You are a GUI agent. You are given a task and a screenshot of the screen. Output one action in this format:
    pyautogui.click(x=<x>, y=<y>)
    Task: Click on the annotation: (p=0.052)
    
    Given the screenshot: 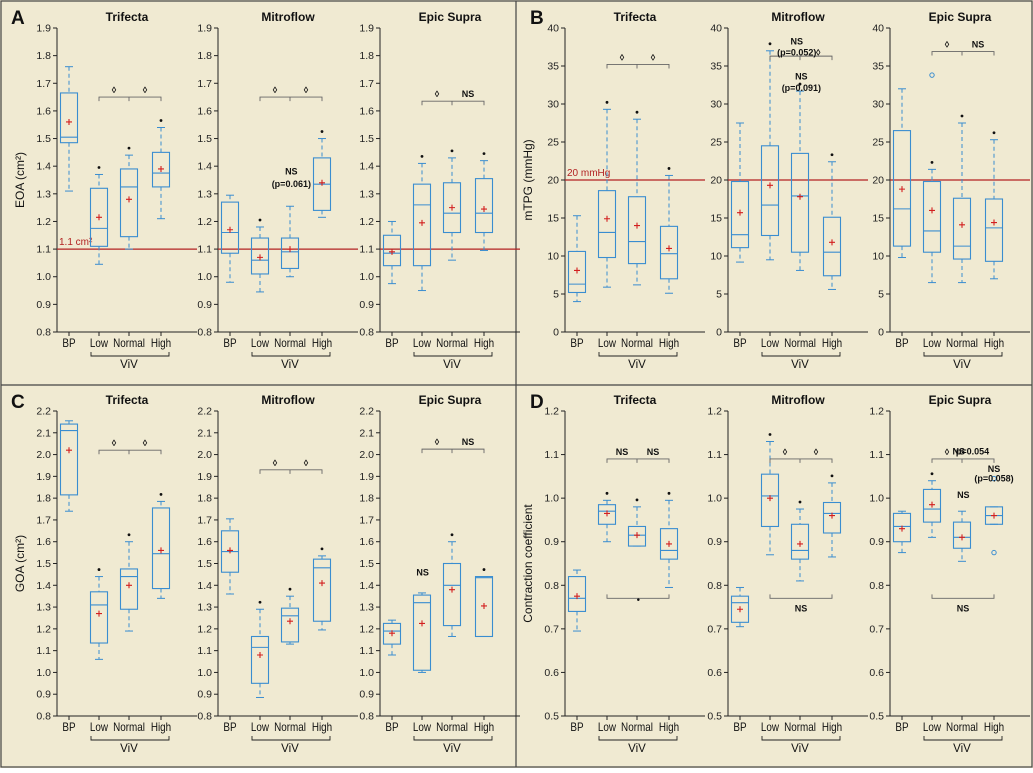 What is the action you would take?
    pyautogui.click(x=796, y=52)
    